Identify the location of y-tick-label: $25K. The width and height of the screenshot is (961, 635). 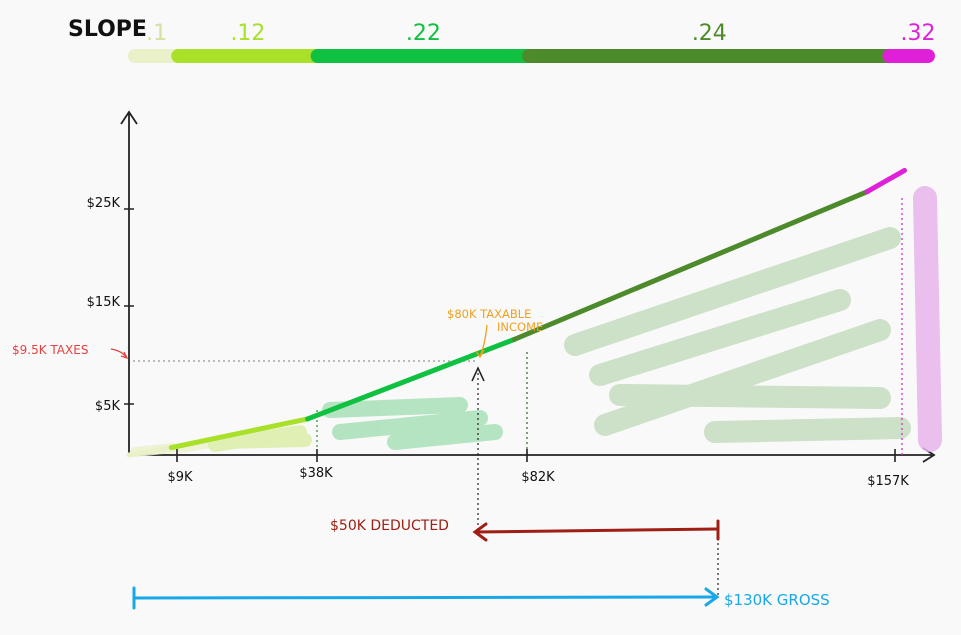
(104, 203).